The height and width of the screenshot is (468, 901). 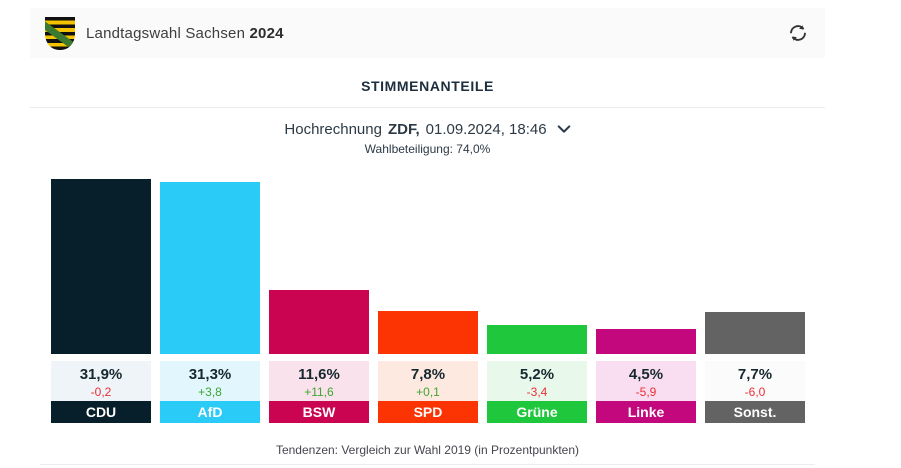 I want to click on bar-area-bsw, so click(x=319, y=266).